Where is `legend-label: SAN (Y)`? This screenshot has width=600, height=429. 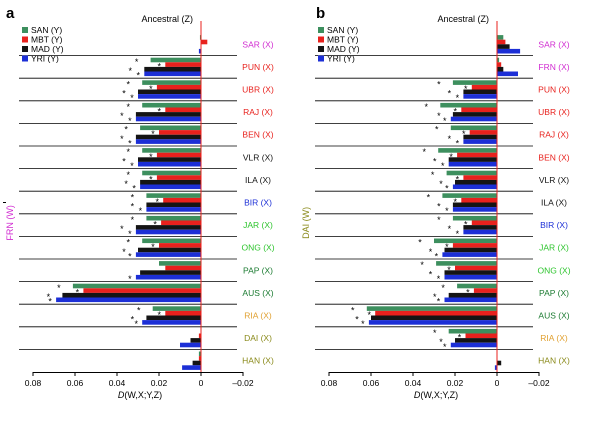 legend-label: SAN (Y) is located at coordinates (342, 30).